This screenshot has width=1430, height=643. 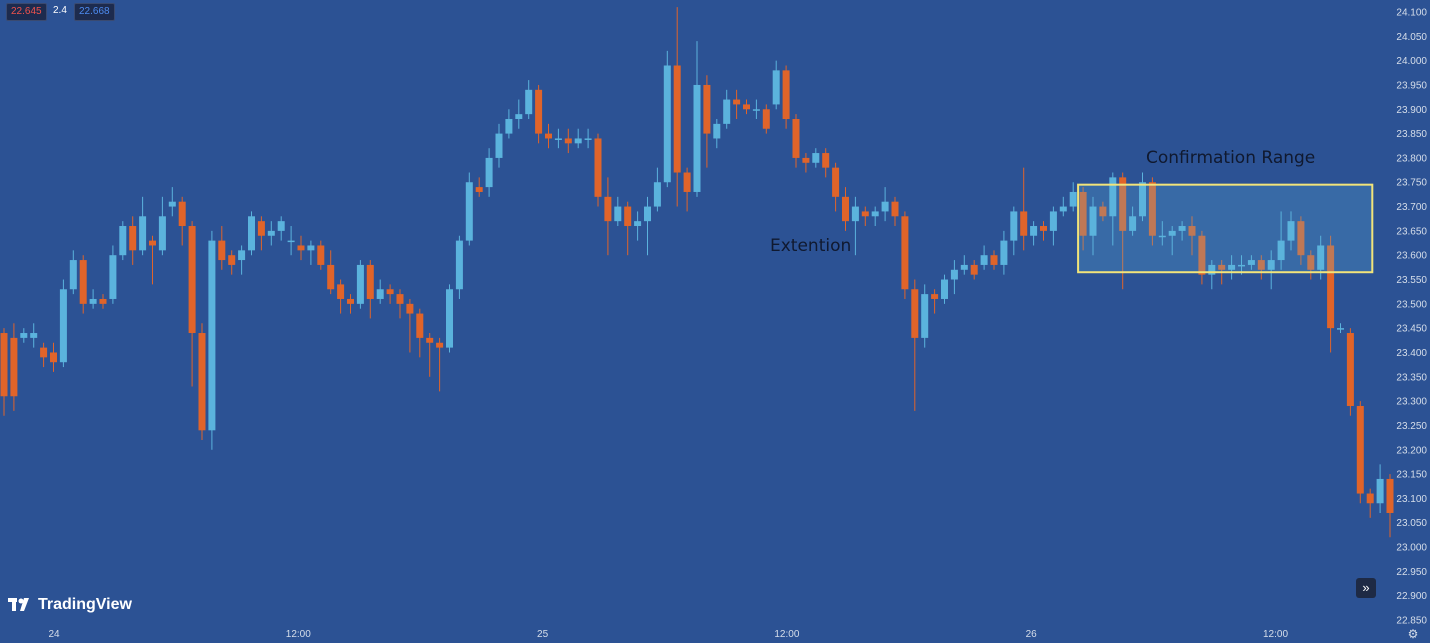 I want to click on time-tick-label: 24, so click(x=54, y=634).